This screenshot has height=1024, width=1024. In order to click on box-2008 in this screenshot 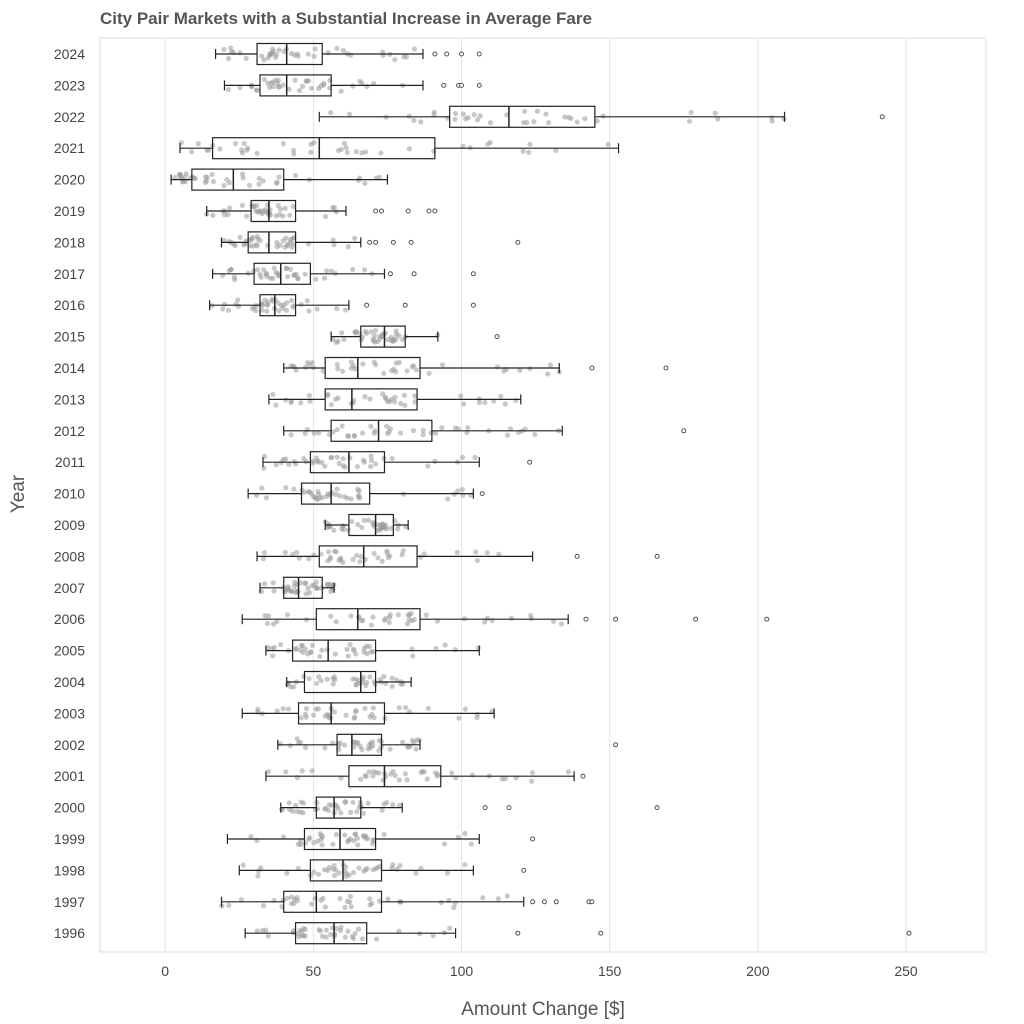, I will do `click(458, 556)`.